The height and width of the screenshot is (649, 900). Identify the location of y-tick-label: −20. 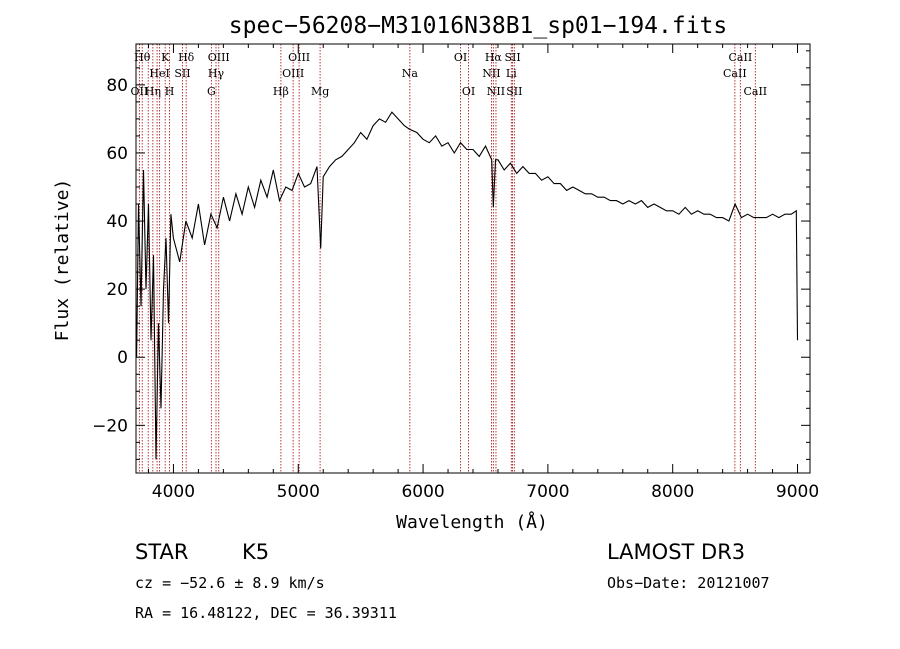
(110, 426).